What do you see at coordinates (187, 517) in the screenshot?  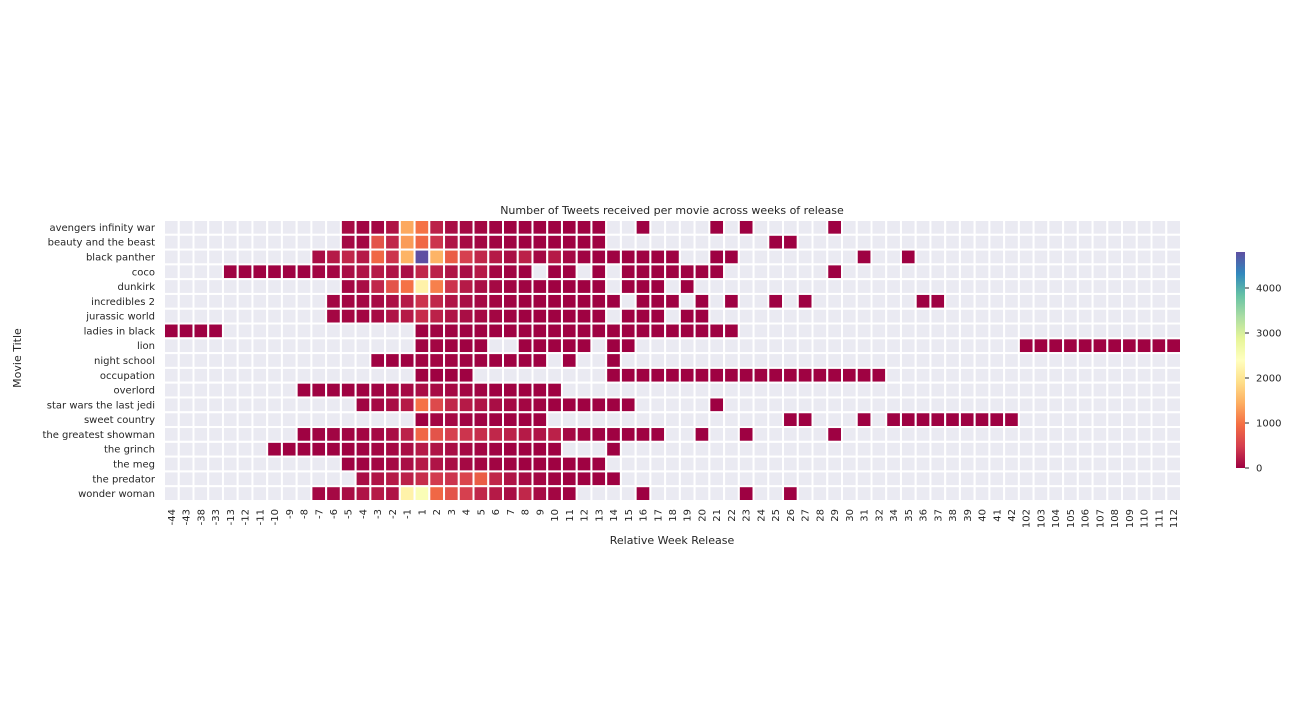 I see `column-label: -43` at bounding box center [187, 517].